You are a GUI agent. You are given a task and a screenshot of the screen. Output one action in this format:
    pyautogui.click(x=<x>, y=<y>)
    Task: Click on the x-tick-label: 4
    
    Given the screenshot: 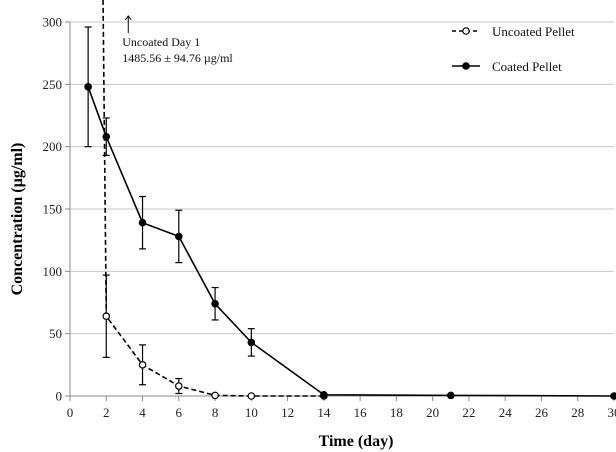 What is the action you would take?
    pyautogui.click(x=142, y=412)
    